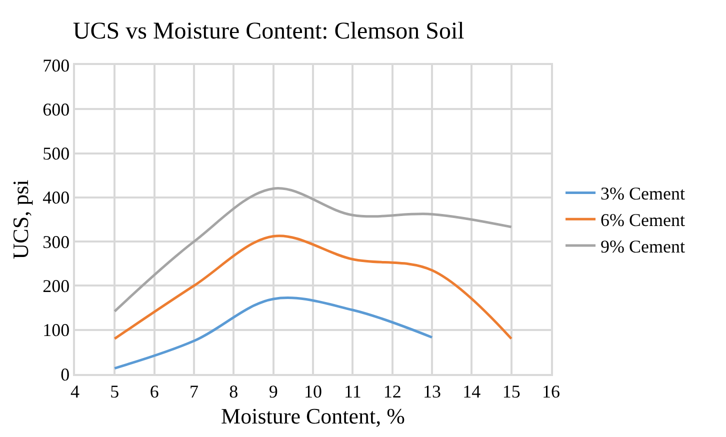 The width and height of the screenshot is (726, 437). What do you see at coordinates (643, 246) in the screenshot?
I see `legend-label: 9% Cement` at bounding box center [643, 246].